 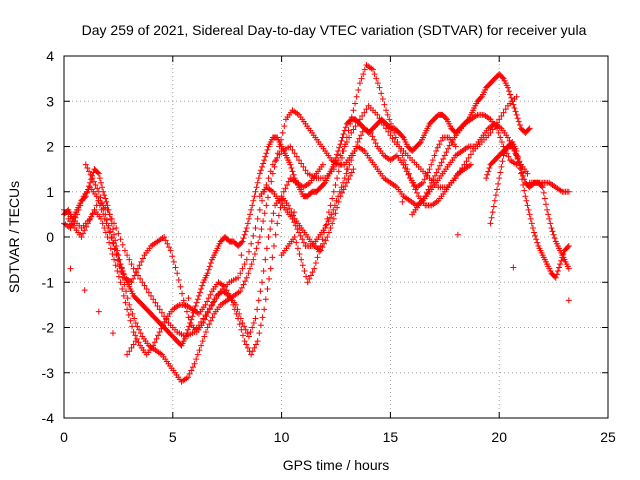 What do you see at coordinates (48, 328) in the screenshot?
I see `y-tick-label: -2` at bounding box center [48, 328].